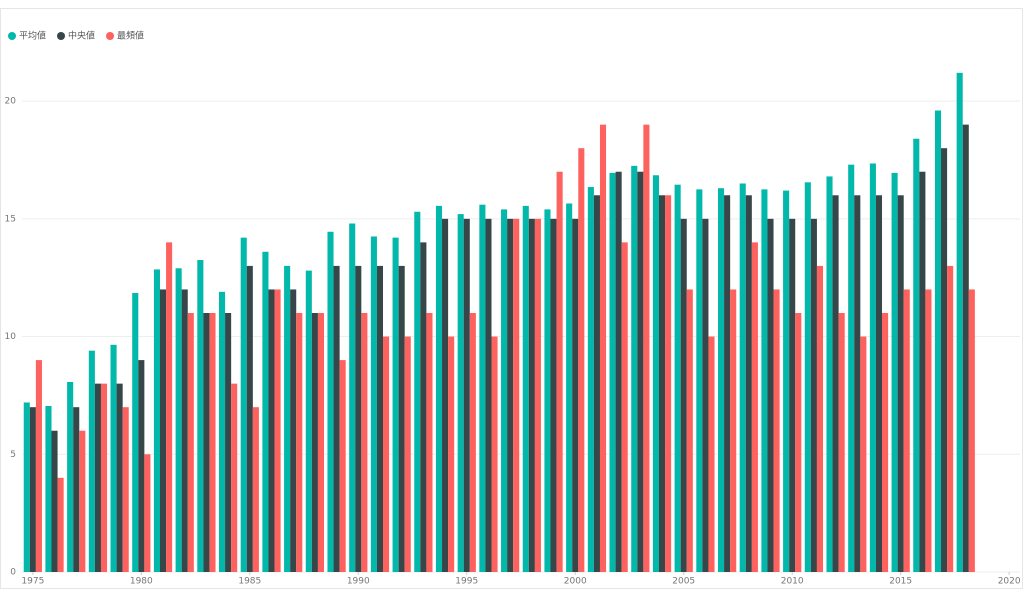 The width and height of the screenshot is (1024, 590). Describe the element at coordinates (10, 219) in the screenshot. I see `y-tick-label: 15` at that location.